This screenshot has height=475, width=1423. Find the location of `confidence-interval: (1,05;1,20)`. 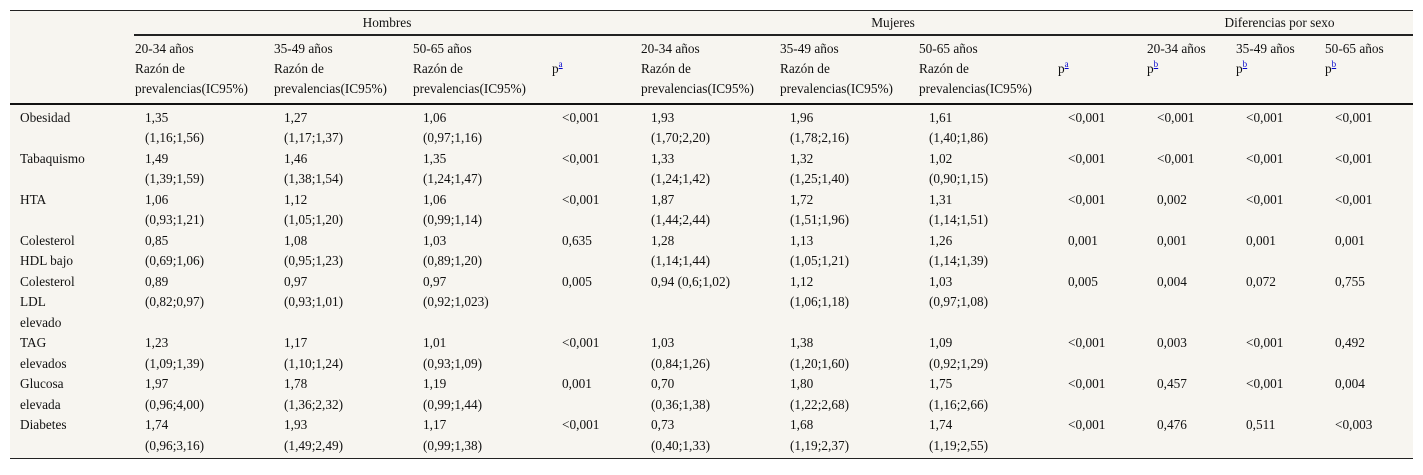

confidence-interval: (1,05;1,20) is located at coordinates (314, 219).